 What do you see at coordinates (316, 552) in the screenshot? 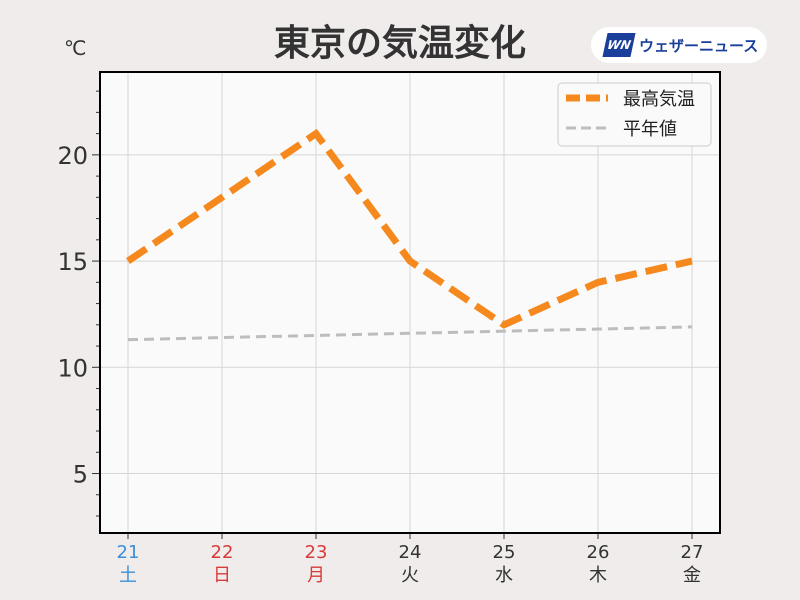
I see `x-tick-label-day: 23` at bounding box center [316, 552].